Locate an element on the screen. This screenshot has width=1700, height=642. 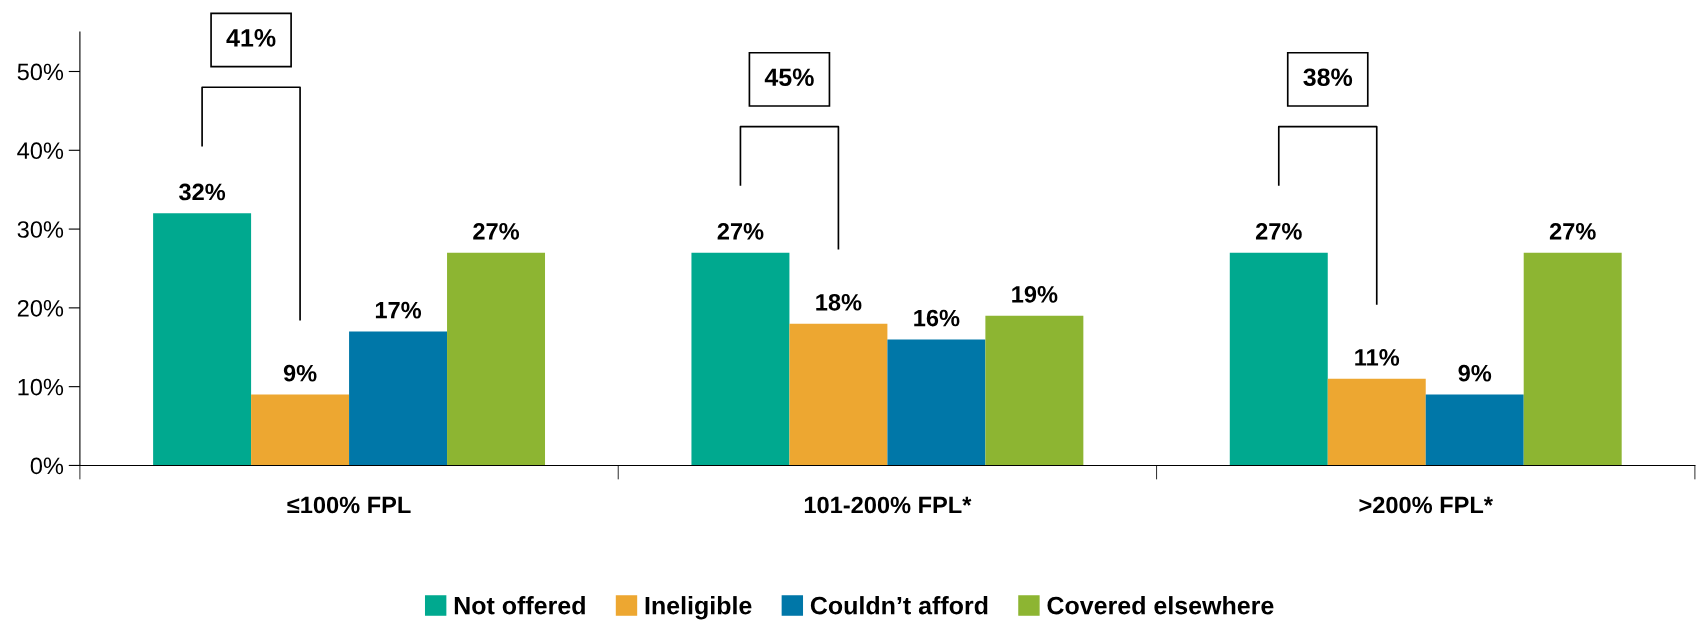
x-tick-label: >200% FPL* is located at coordinates (1426, 505).